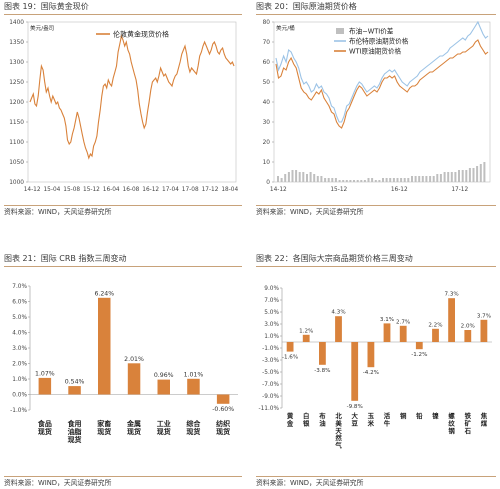 This screenshot has height=489, width=500. What do you see at coordinates (484, 422) in the screenshot?
I see `category-label-line: 煤` at bounding box center [484, 422].